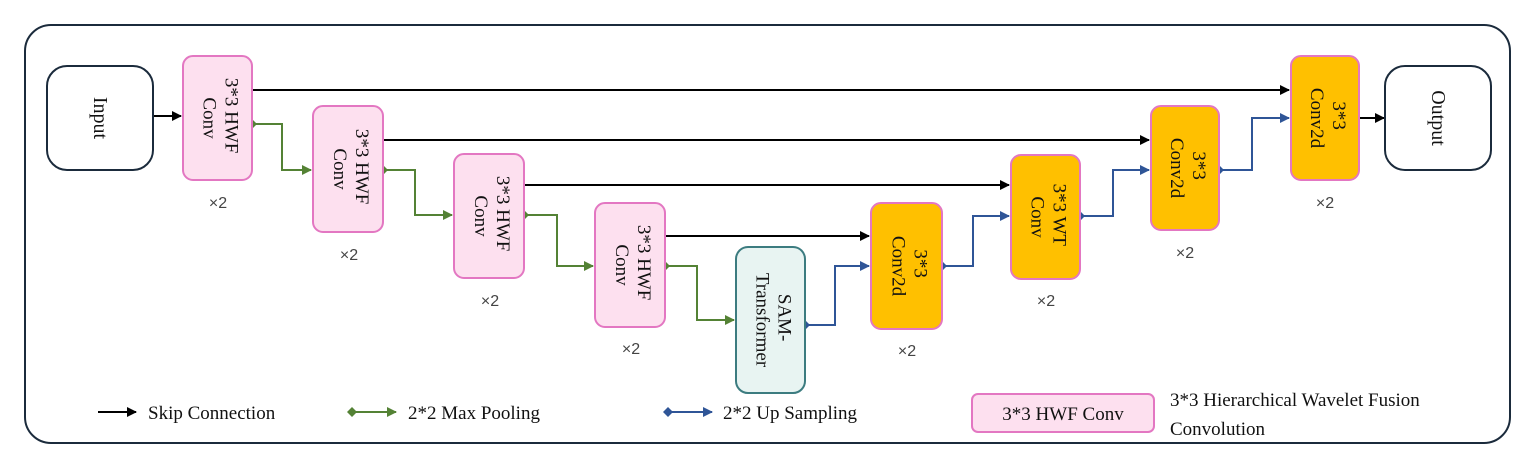 The height and width of the screenshot is (472, 1535). What do you see at coordinates (1046, 301) in the screenshot?
I see `decoder-block-2-multiplier: ×2` at bounding box center [1046, 301].